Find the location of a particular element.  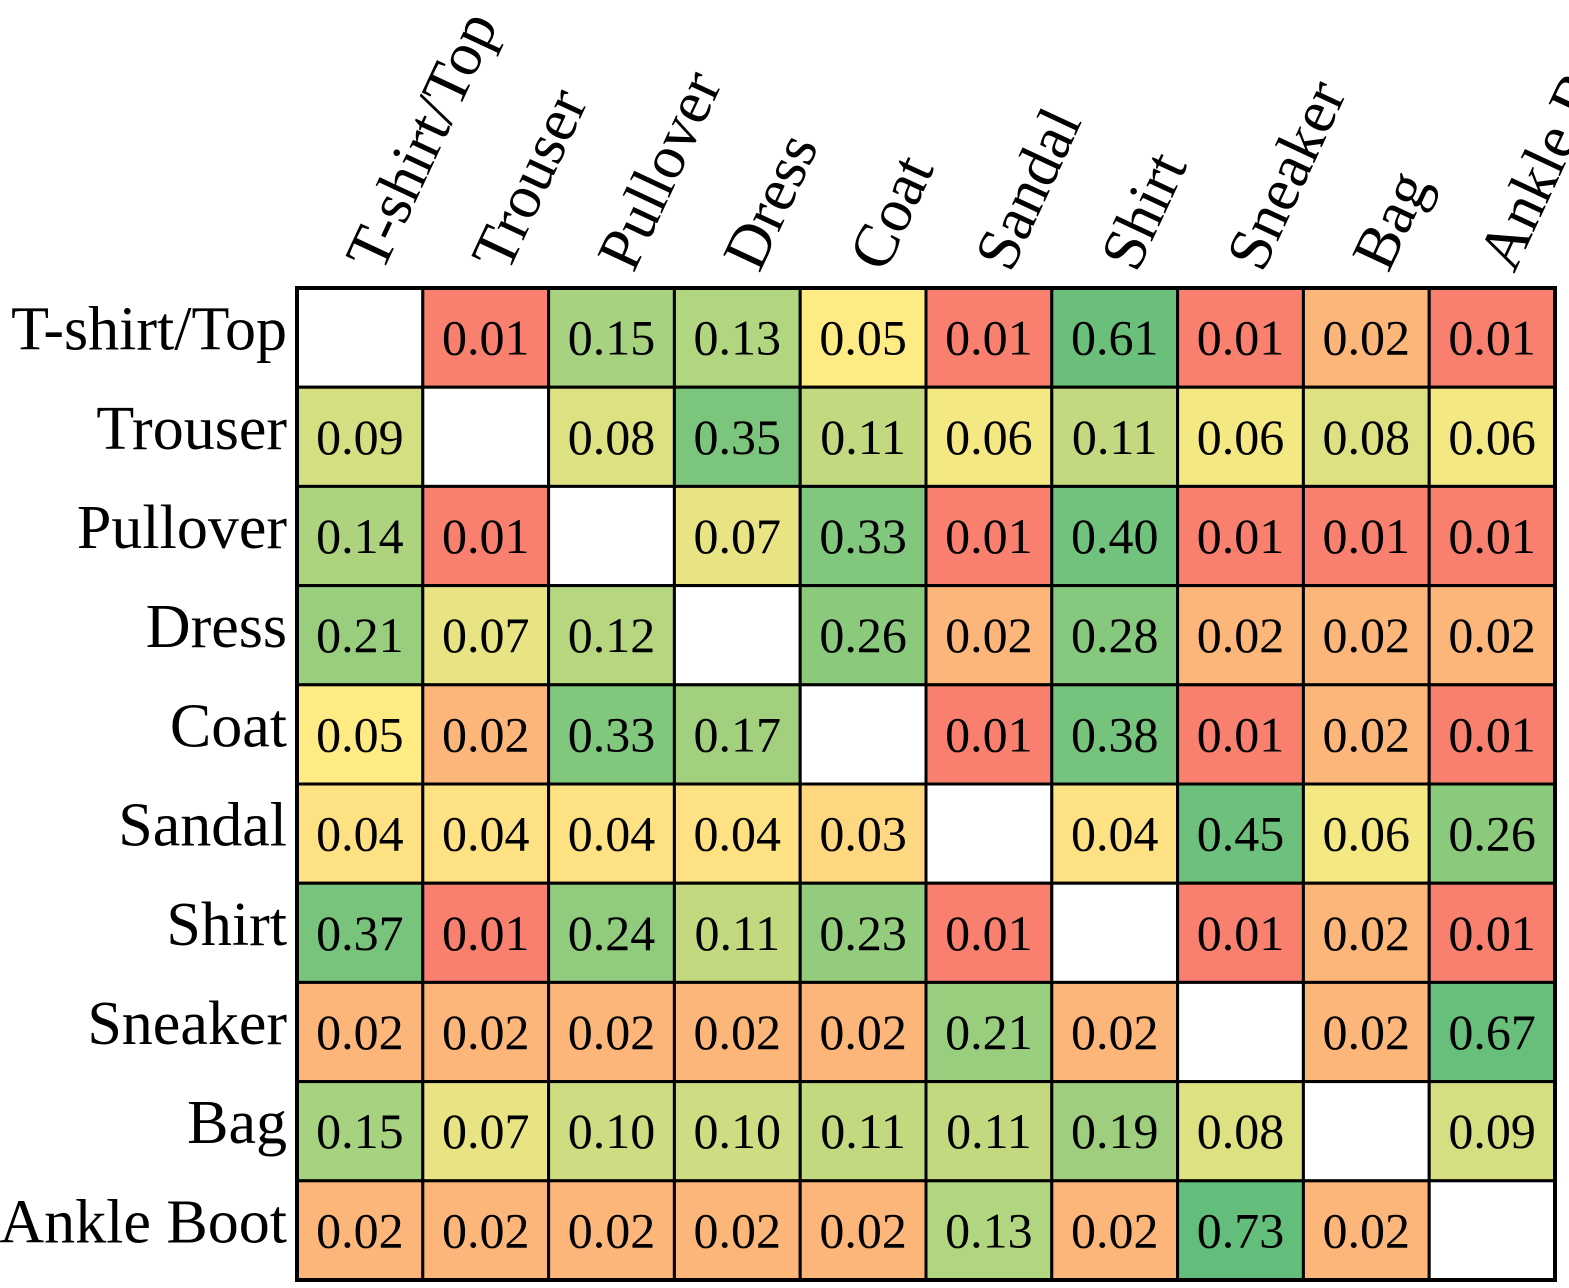

cell-value-r7-c3: 0.02 is located at coordinates (738, 1032).